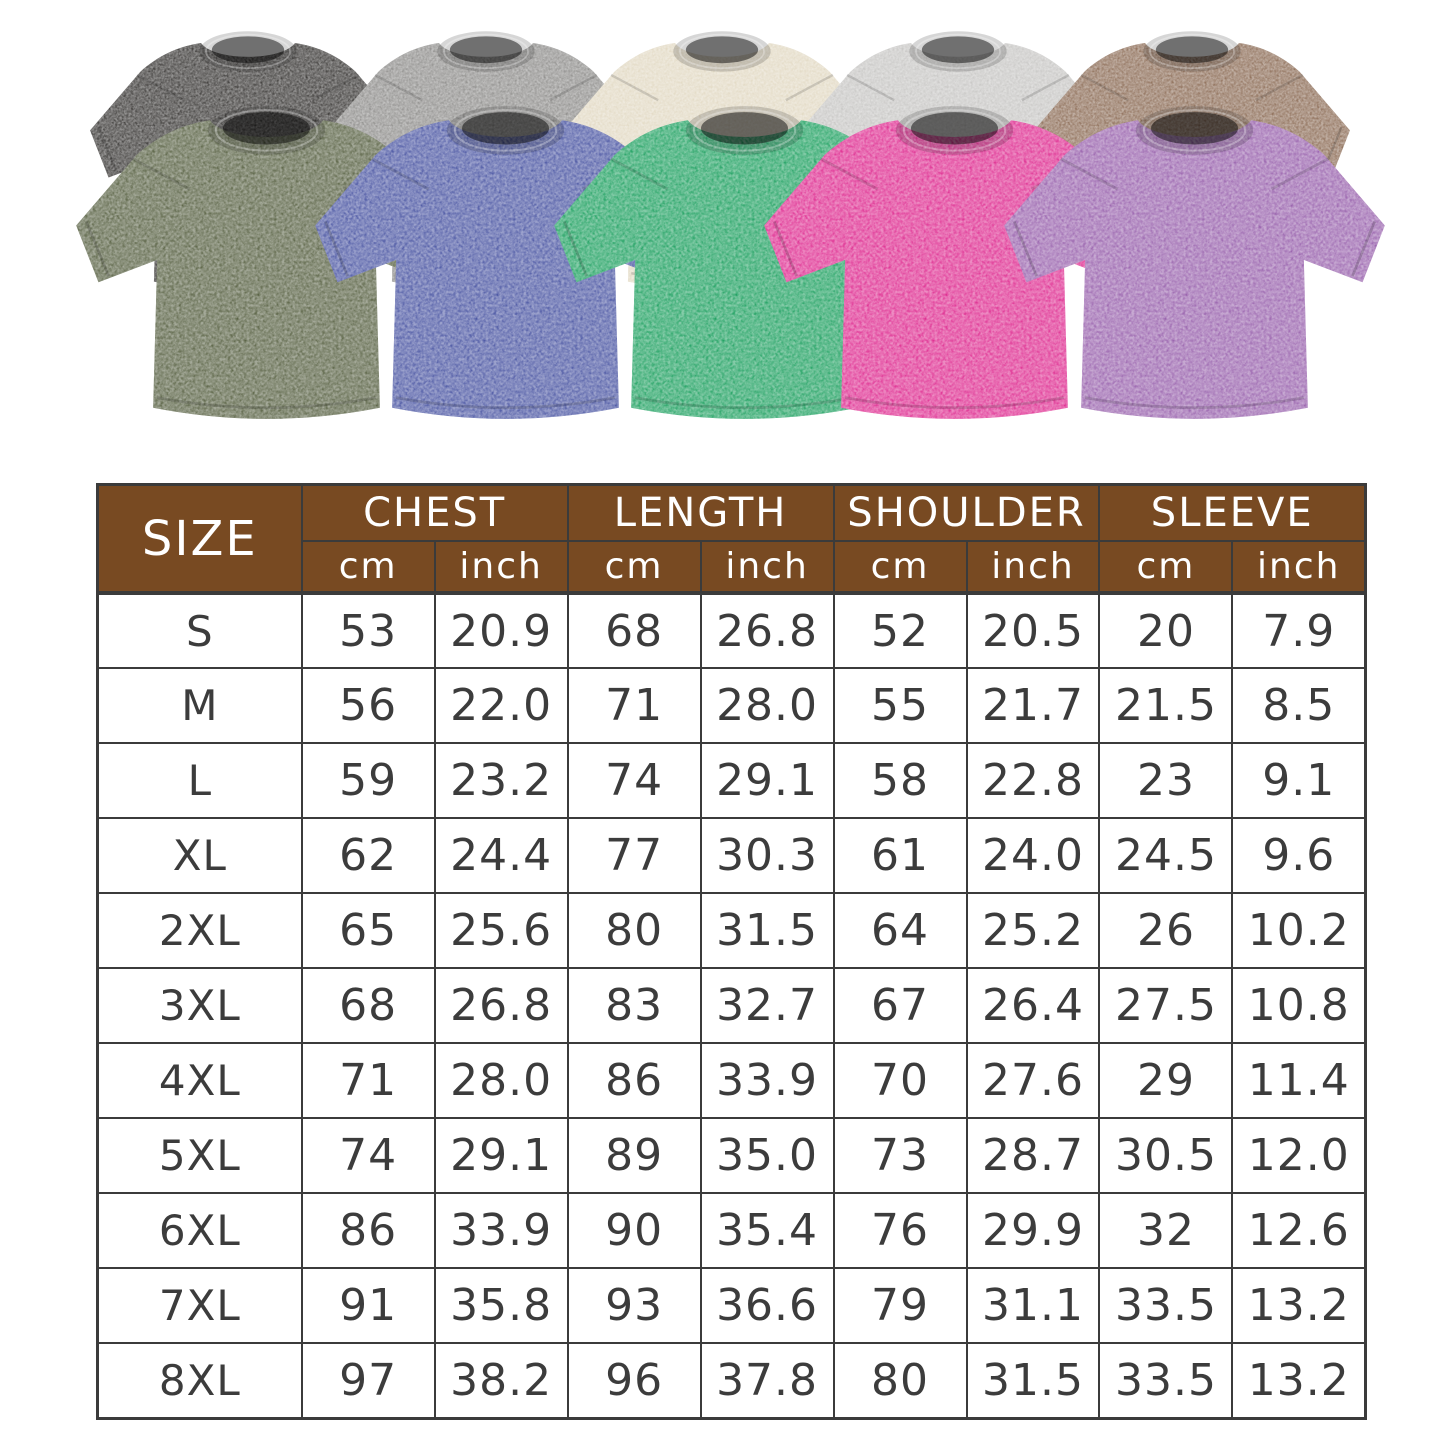 The height and width of the screenshot is (1445, 1445). I want to click on measurement-value: 33.9, so click(501, 1230).